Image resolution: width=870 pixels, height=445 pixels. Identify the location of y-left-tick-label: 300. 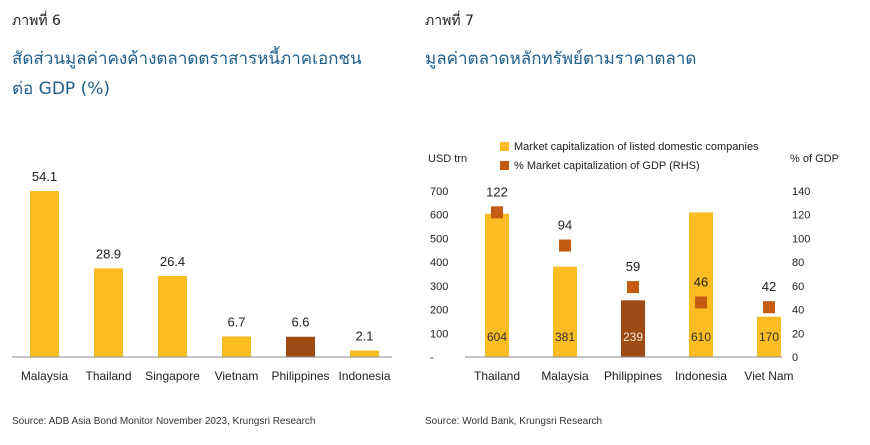
(439, 287).